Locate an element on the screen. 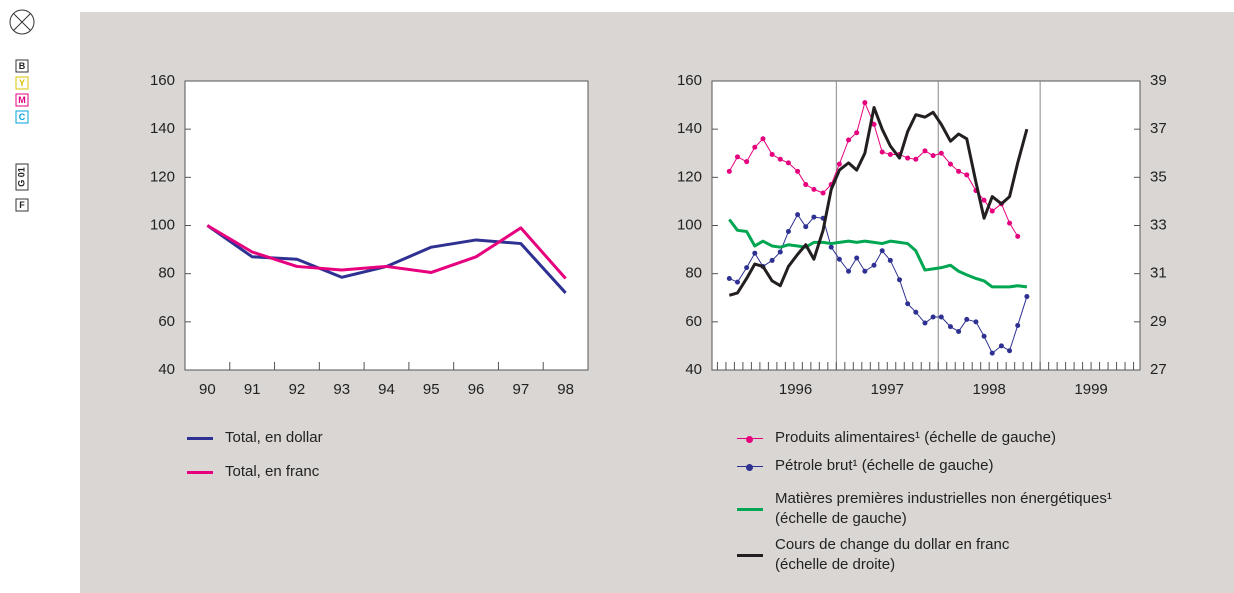 The height and width of the screenshot is (593, 1234). print-marks: B Y M C G 01 F is located at coordinates (22, 110).